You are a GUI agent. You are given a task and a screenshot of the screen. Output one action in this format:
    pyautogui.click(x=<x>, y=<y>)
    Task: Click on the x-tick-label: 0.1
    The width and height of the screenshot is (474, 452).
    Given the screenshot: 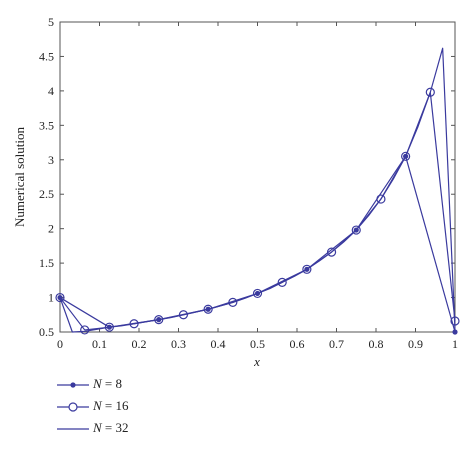 What is the action you would take?
    pyautogui.click(x=99, y=344)
    